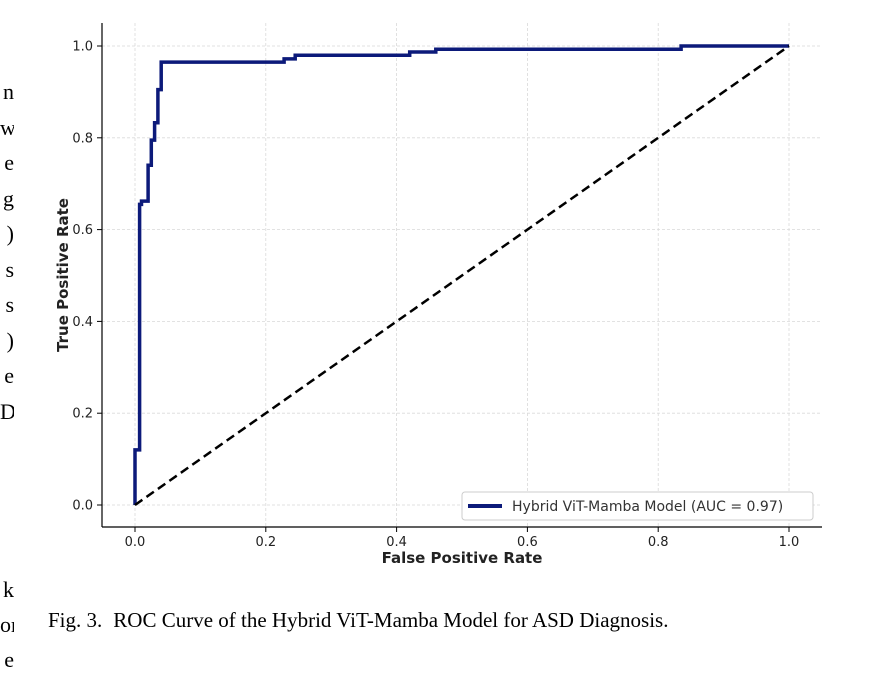 This screenshot has height=677, width=871. I want to click on y-tick-label: 0.2, so click(82, 414).